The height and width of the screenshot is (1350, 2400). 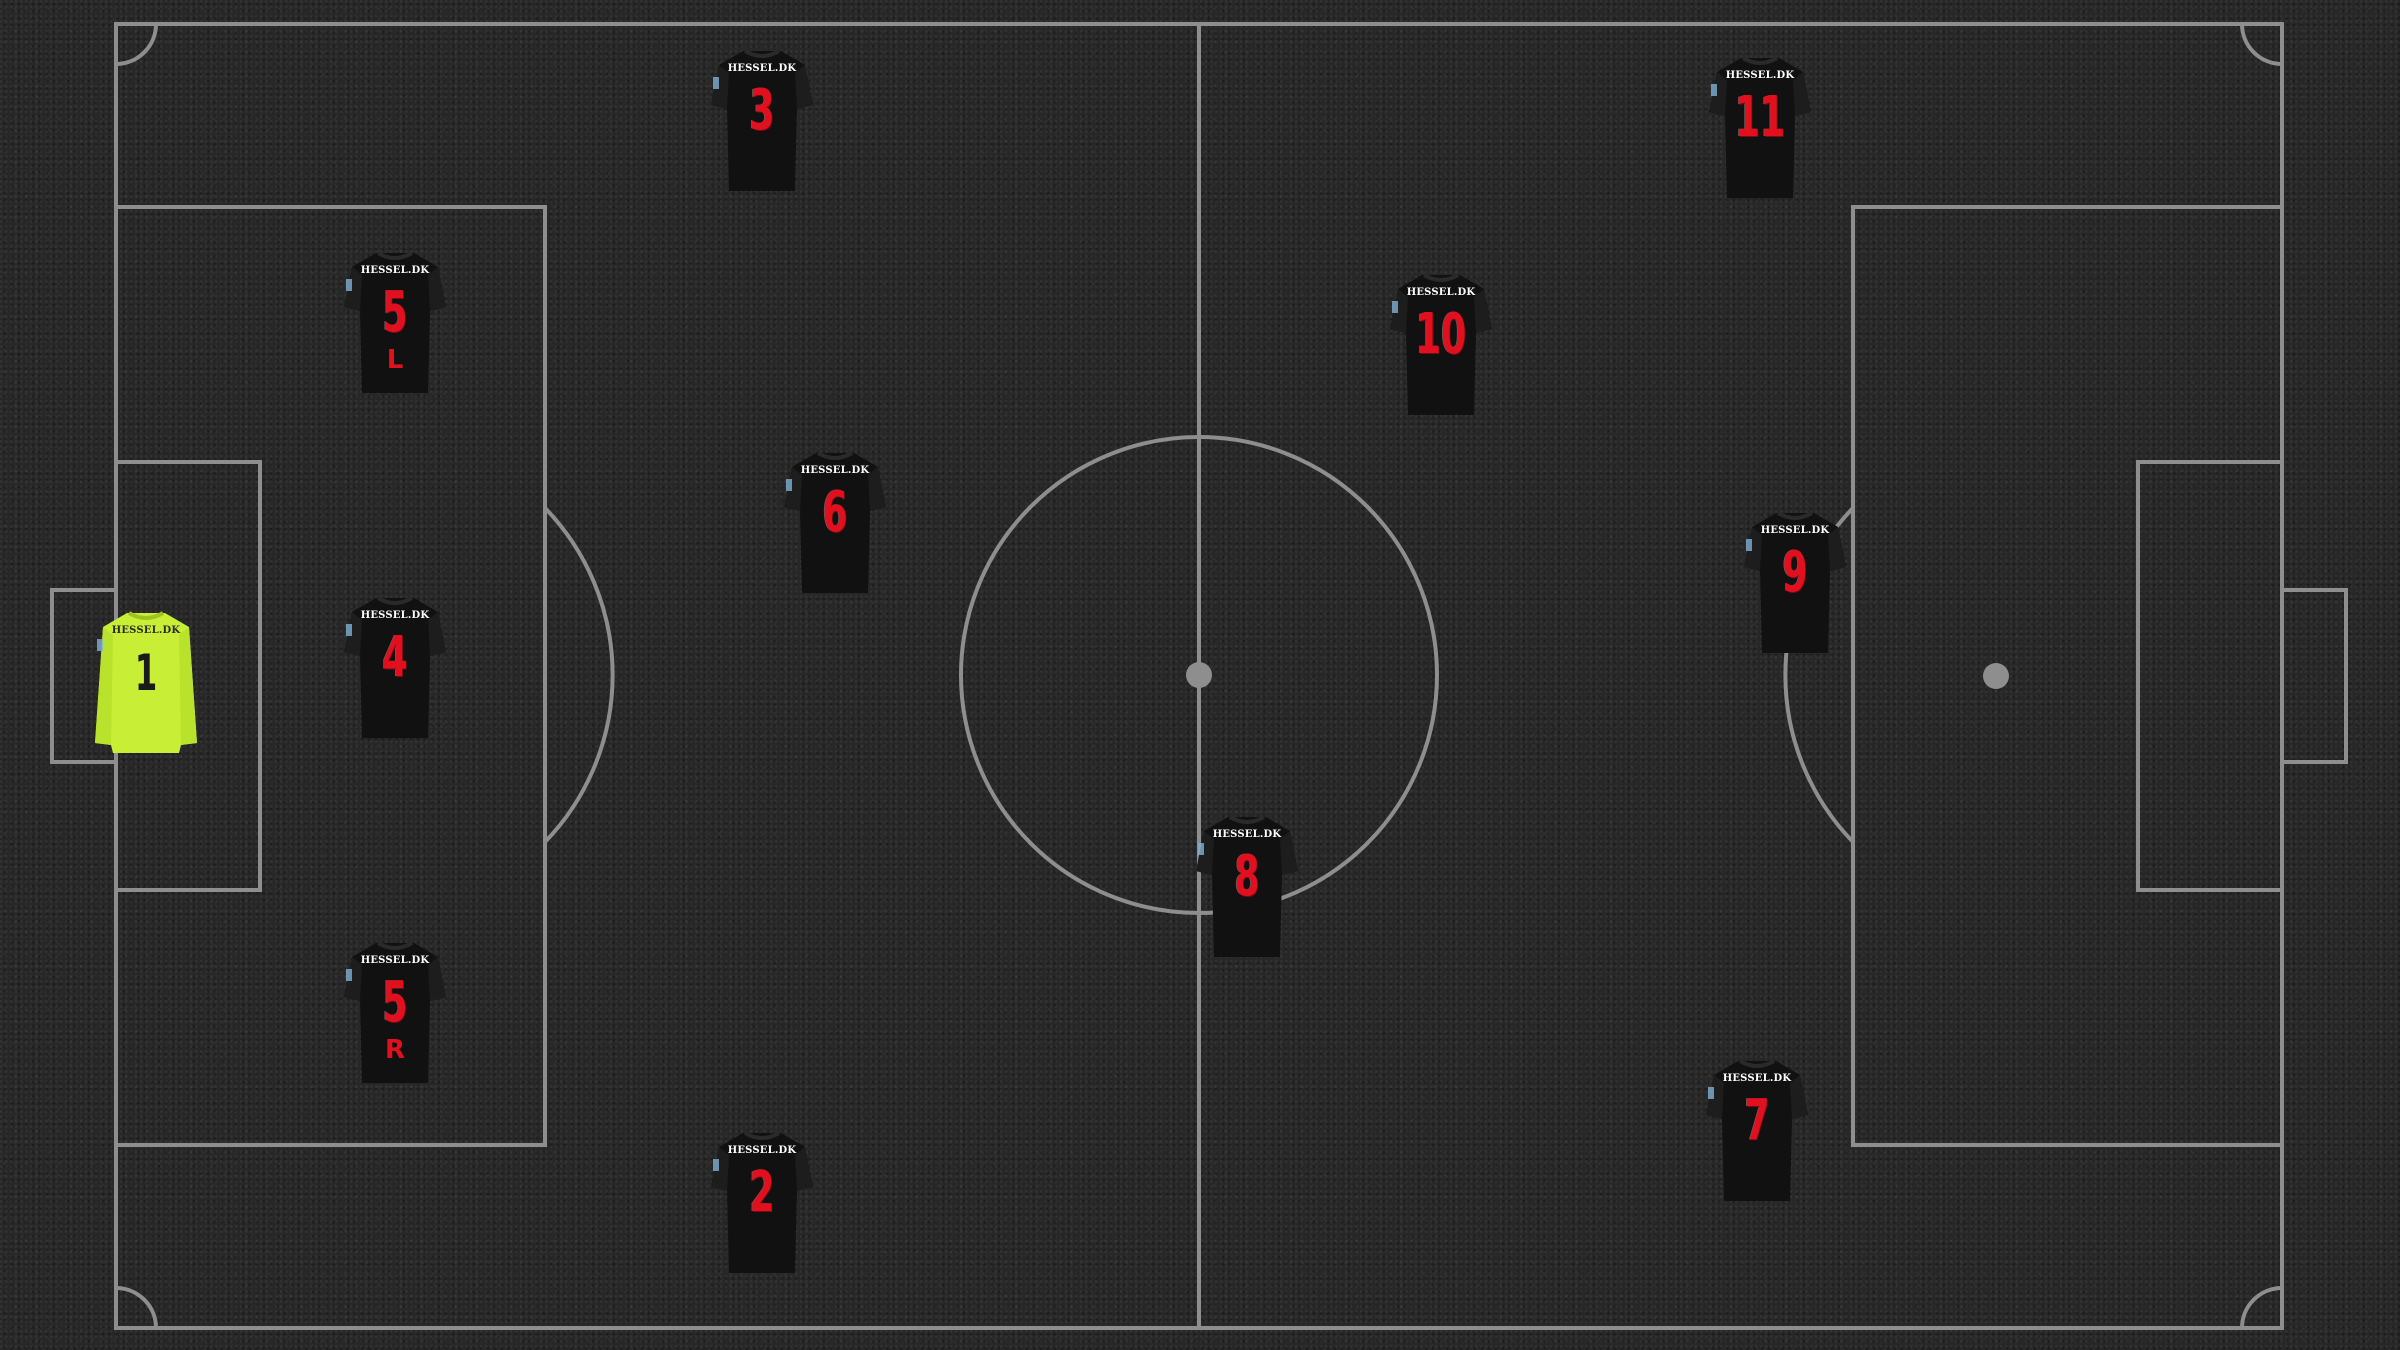 What do you see at coordinates (2067, 676) in the screenshot?
I see `right-penalty-area` at bounding box center [2067, 676].